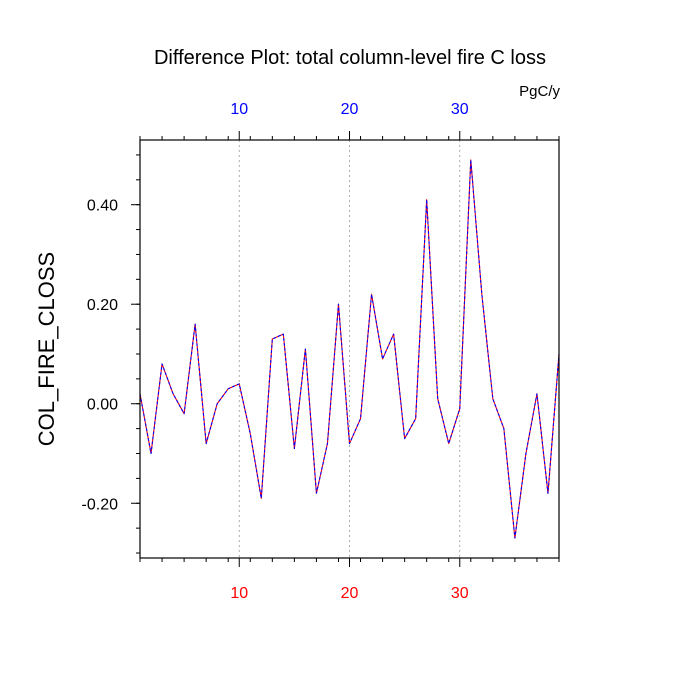 The image size is (700, 700). I want to click on x-tick-label-top: 30, so click(460, 109).